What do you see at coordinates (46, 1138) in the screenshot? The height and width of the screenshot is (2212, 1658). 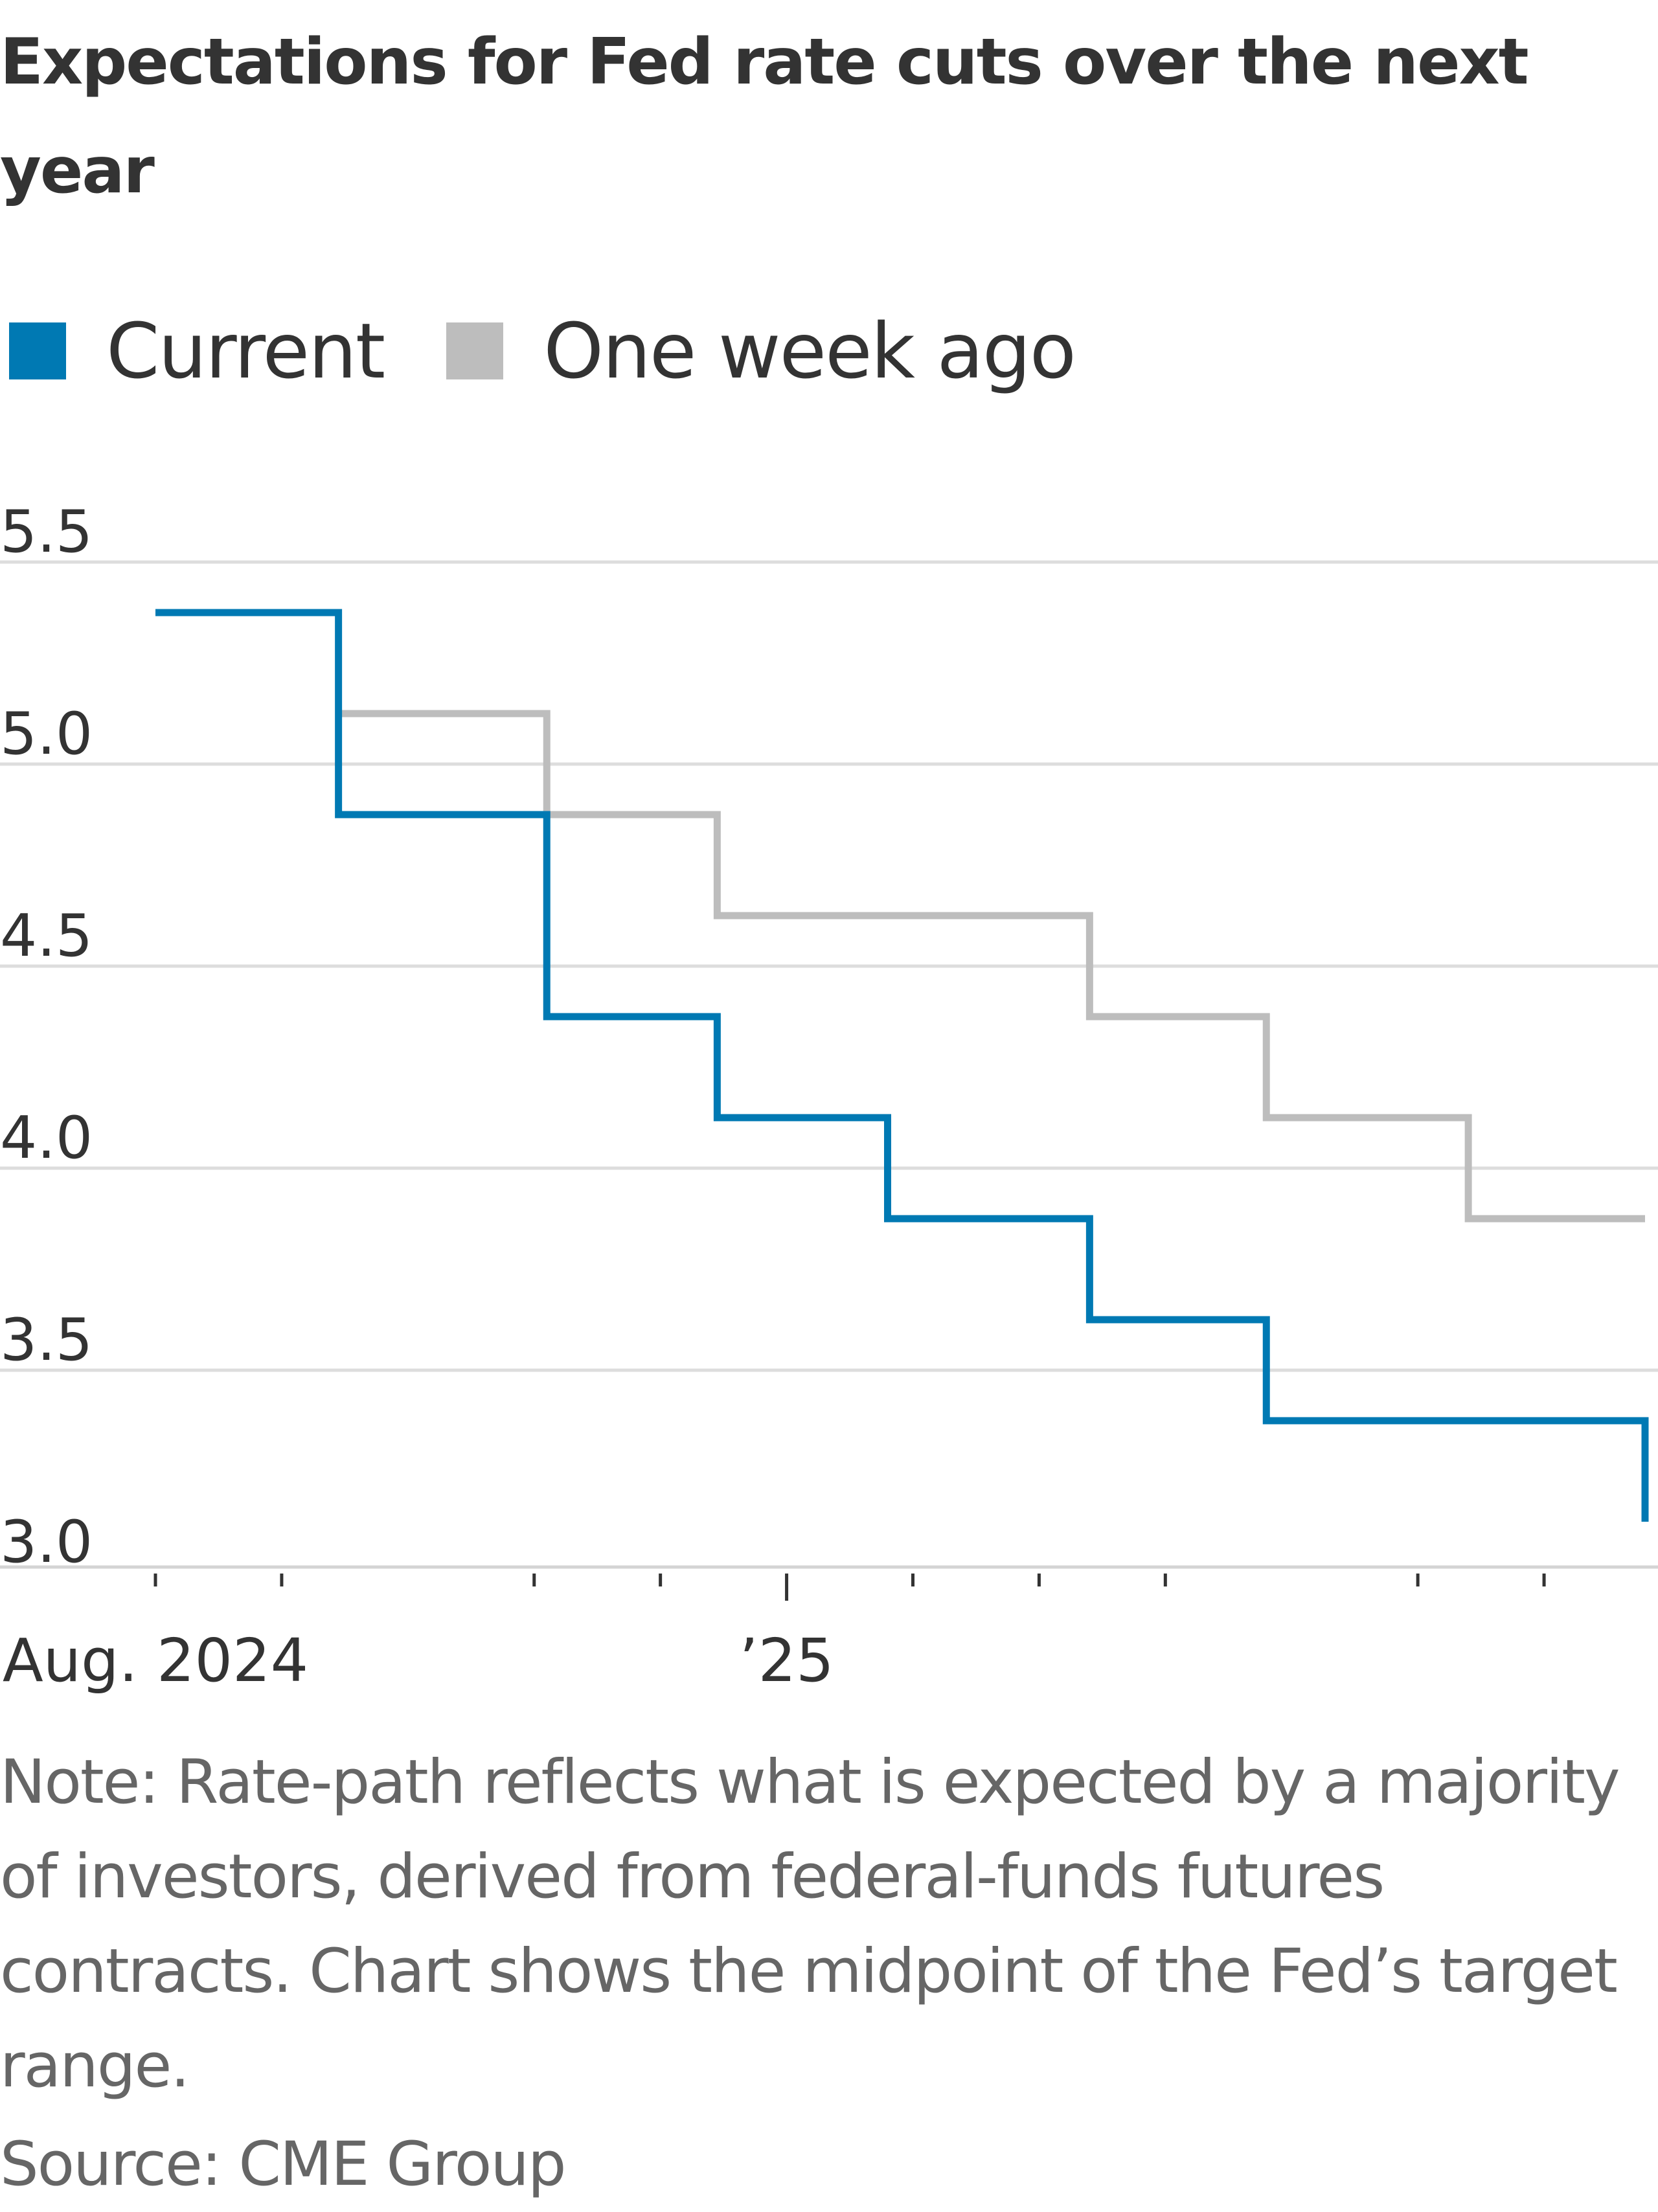 I see `y-tick-label: 4.0` at bounding box center [46, 1138].